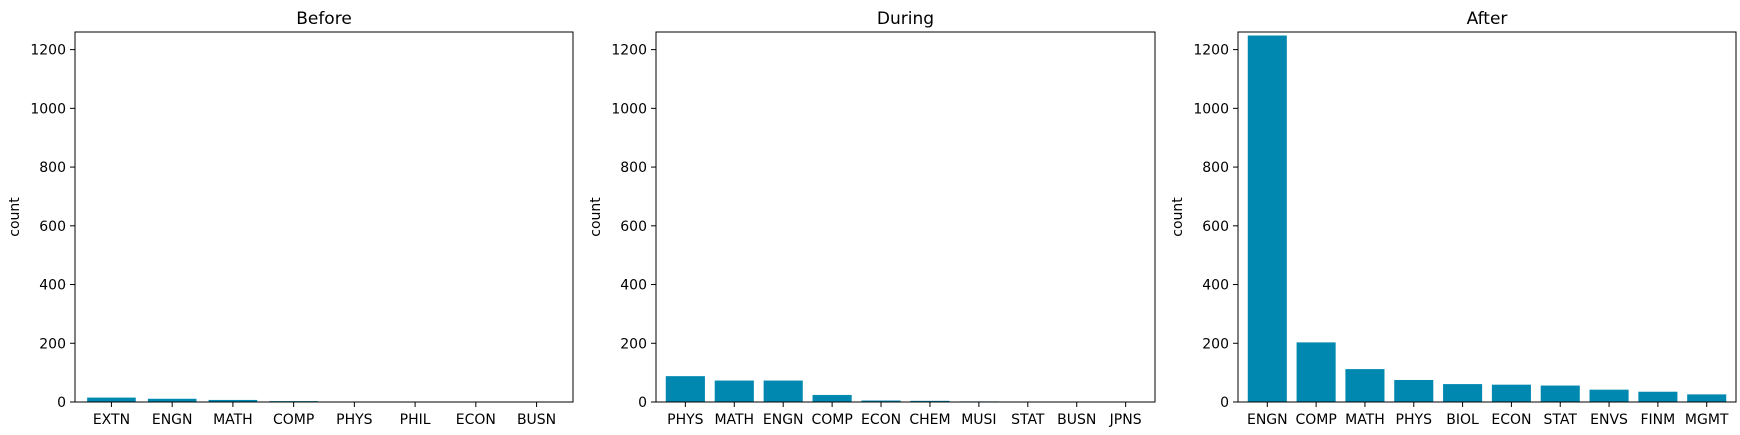 Image resolution: width=1740 pixels, height=435 pixels. What do you see at coordinates (1609, 395) in the screenshot?
I see `bar-envs` at bounding box center [1609, 395].